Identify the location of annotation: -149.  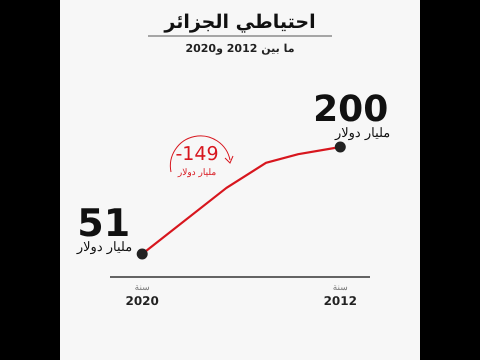
(197, 154).